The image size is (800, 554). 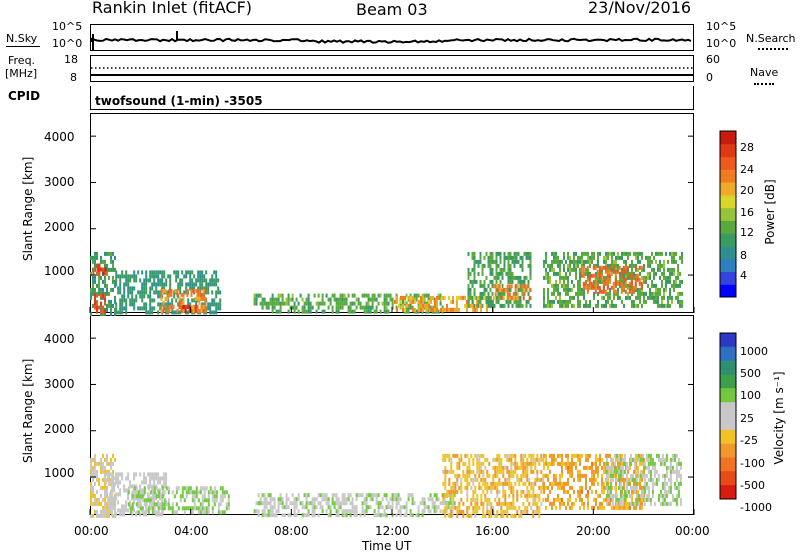 I want to click on power-colorbar-swatch, so click(x=728, y=163).